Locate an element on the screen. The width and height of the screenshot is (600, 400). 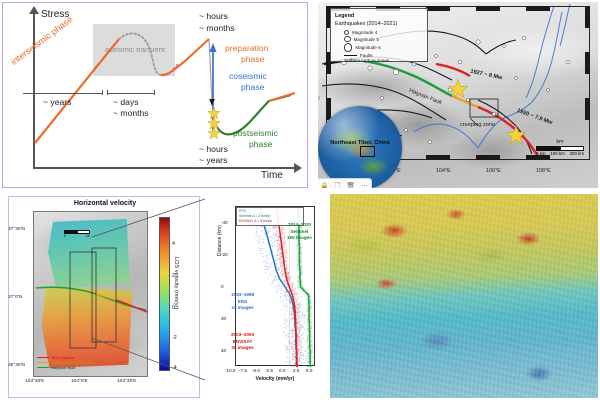
cbar-tick-m2: -2 is located at coordinates (174, 338).